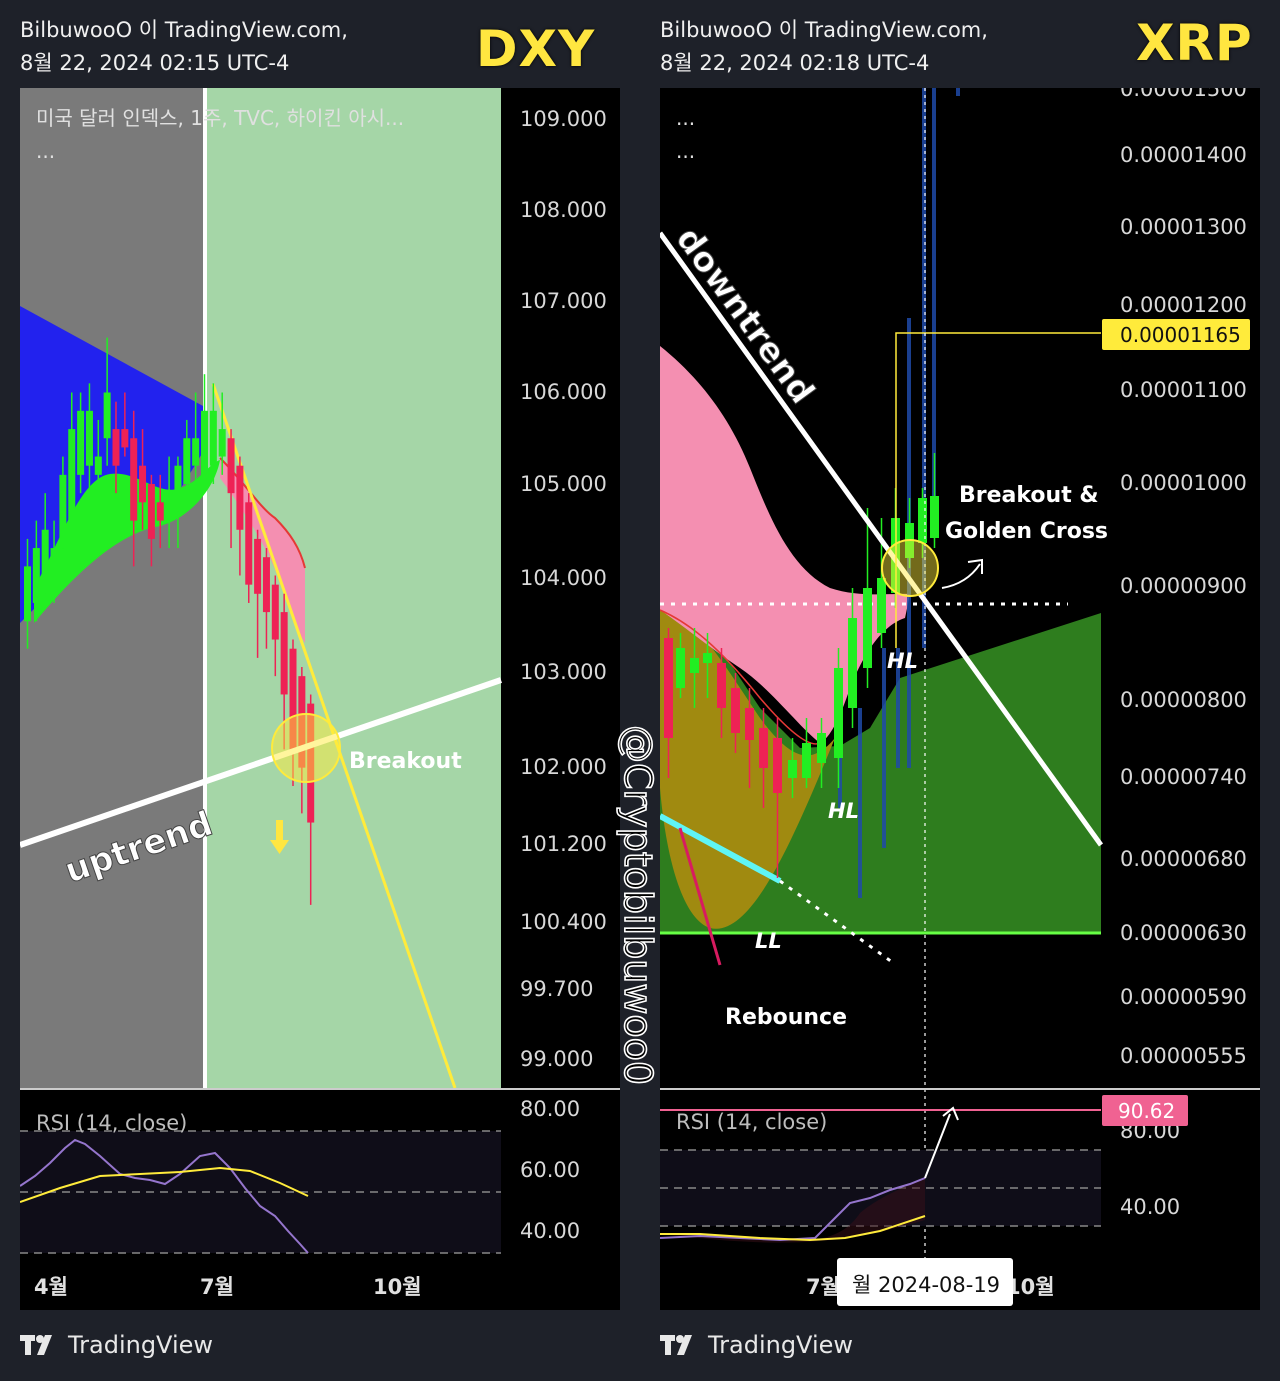 Image resolution: width=1280 pixels, height=1381 pixels. What do you see at coordinates (950, 1113) in the screenshot?
I see `rsi-arrow-head-icon` at bounding box center [950, 1113].